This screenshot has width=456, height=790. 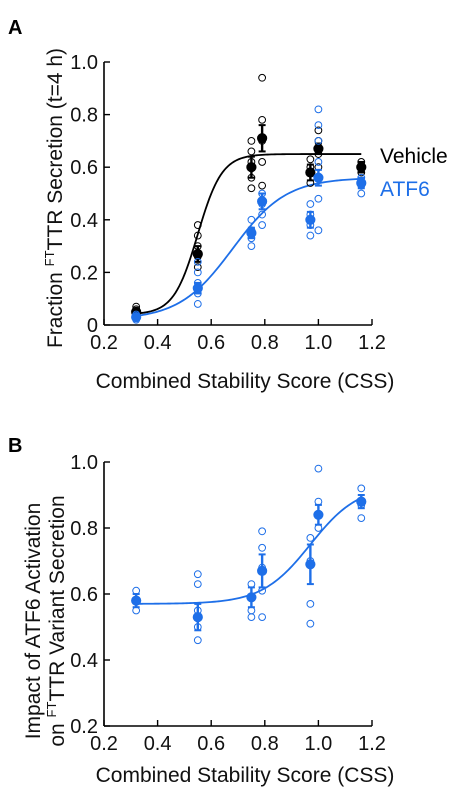 I want to click on panel-b-y-tick-label: 0.4, so click(x=84, y=661).